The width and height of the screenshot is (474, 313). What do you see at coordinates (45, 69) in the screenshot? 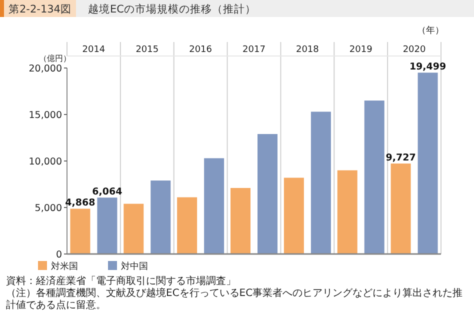
I see `y-tick-label: 20,000` at bounding box center [45, 69].